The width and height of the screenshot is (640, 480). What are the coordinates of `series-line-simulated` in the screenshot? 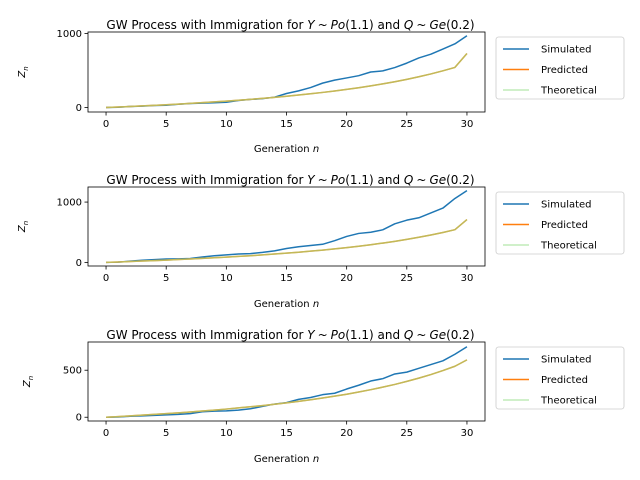 It's located at (287, 226).